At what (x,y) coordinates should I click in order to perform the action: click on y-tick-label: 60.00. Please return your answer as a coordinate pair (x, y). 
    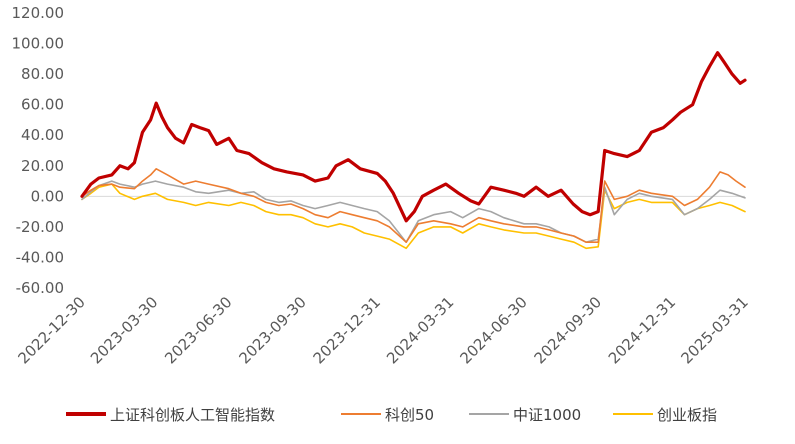
    Looking at the image, I should click on (42, 105).